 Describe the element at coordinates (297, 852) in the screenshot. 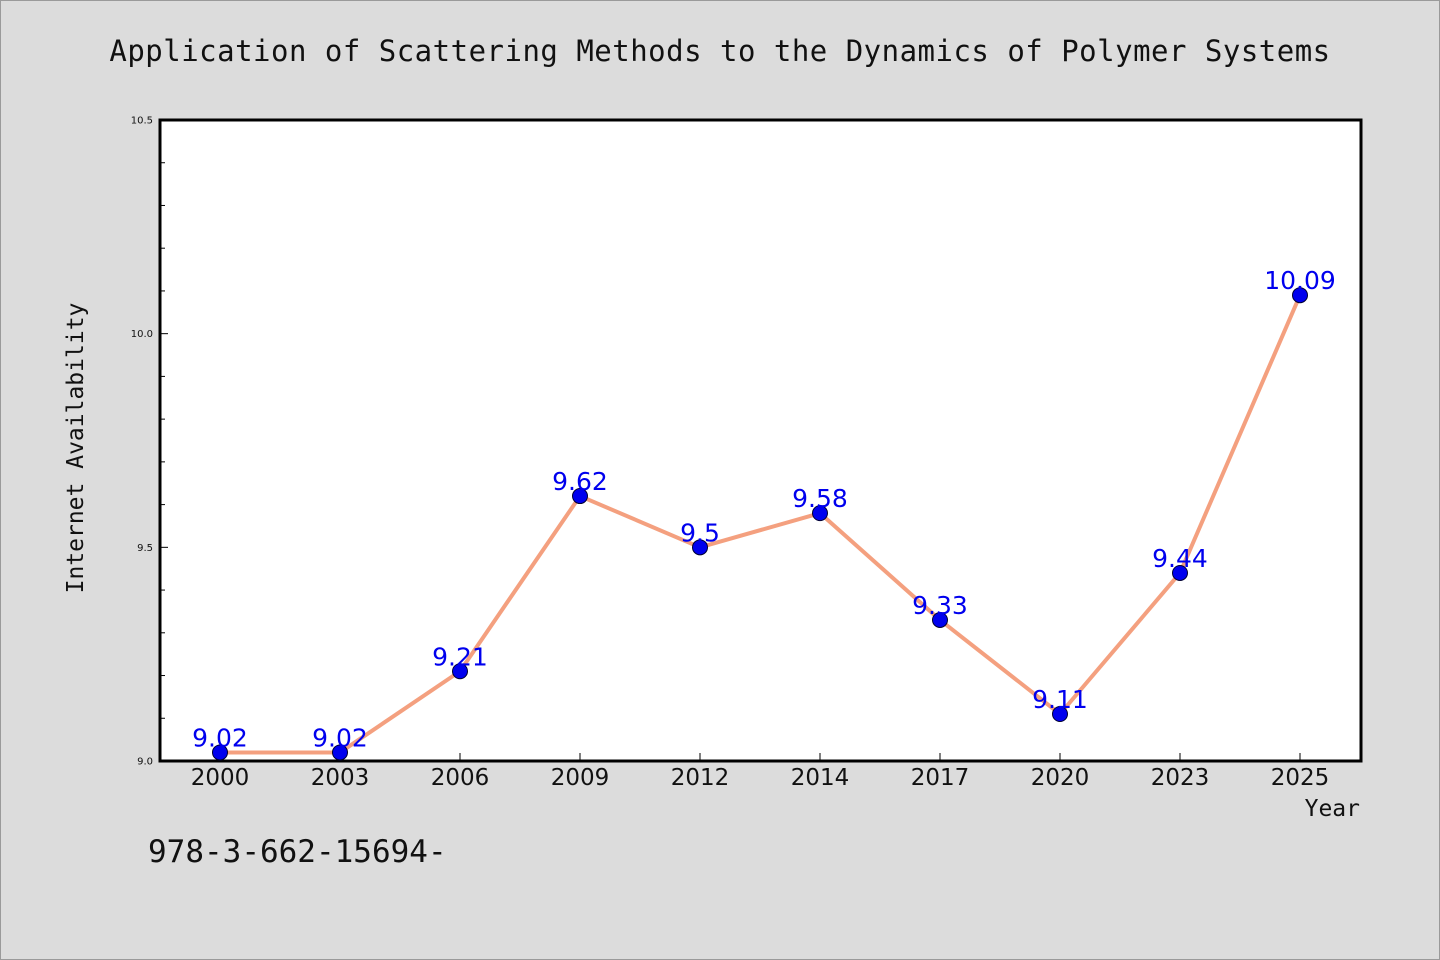

I see `isbn-footnote: 978-3-662-15694-` at that location.